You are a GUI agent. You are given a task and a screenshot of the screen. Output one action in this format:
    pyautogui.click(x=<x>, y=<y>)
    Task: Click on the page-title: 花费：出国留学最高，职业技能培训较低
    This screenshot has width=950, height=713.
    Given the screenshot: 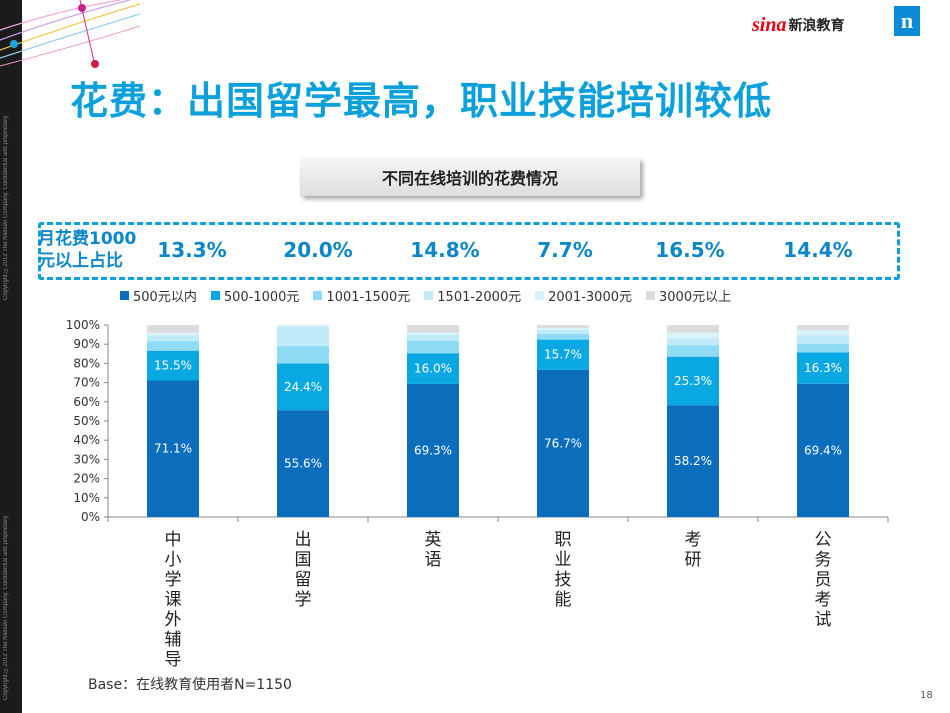 What is the action you would take?
    pyautogui.click(x=421, y=101)
    